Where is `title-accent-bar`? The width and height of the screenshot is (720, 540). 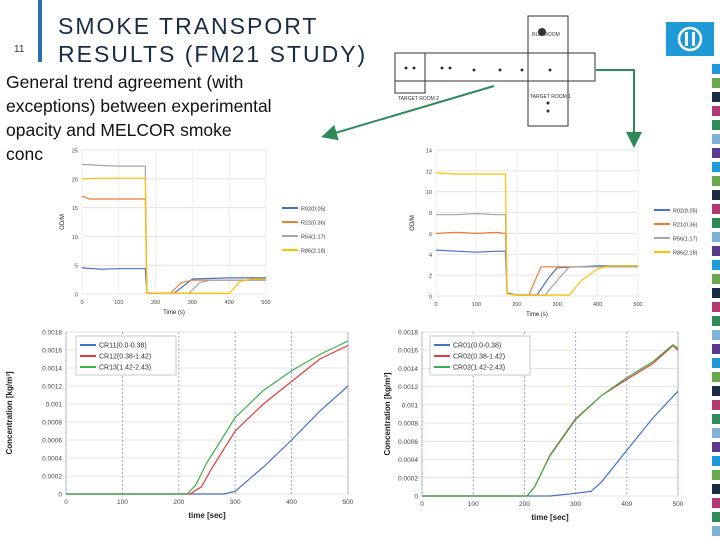
title-accent-bar is located at coordinates (40, 31).